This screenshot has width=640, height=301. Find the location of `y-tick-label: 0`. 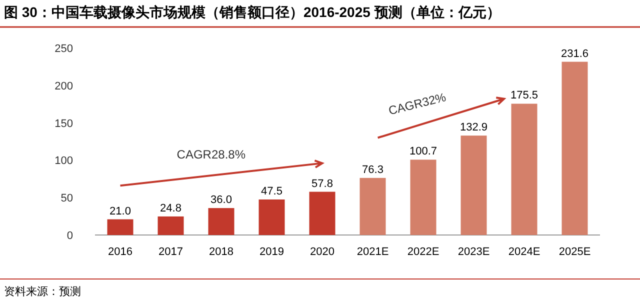

y-tick-label: 0 is located at coordinates (69, 236).